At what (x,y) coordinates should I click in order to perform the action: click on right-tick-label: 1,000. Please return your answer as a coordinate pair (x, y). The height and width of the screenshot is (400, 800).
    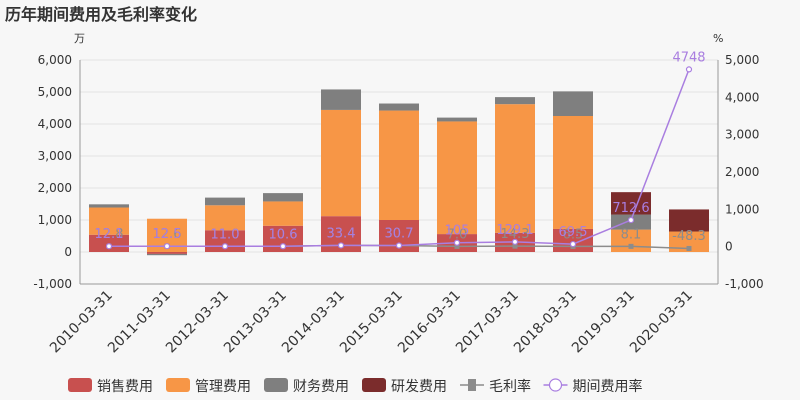
    Looking at the image, I should click on (742, 209).